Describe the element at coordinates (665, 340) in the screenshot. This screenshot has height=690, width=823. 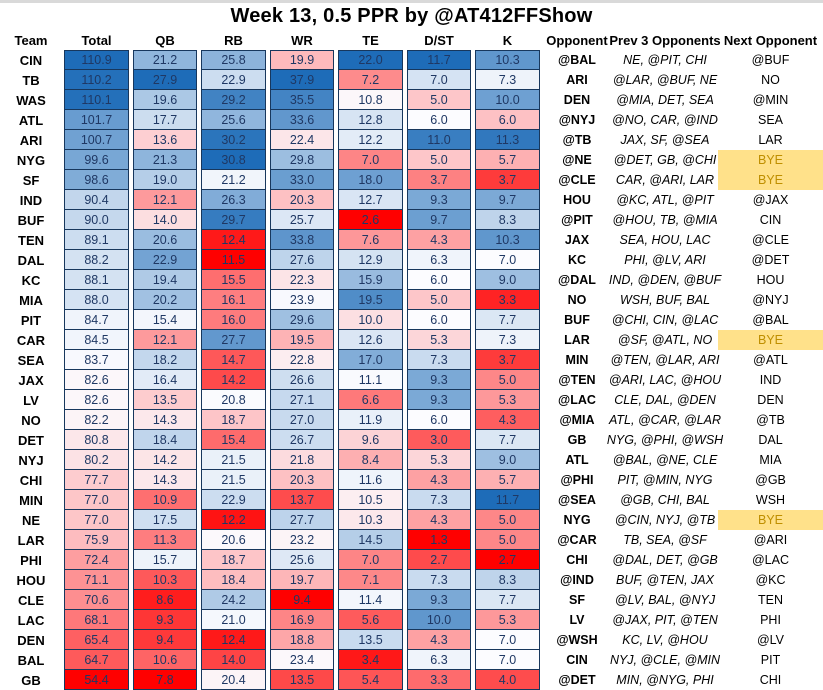
I see `prev3-opponents-cell: @SF, @ATL, NO` at that location.